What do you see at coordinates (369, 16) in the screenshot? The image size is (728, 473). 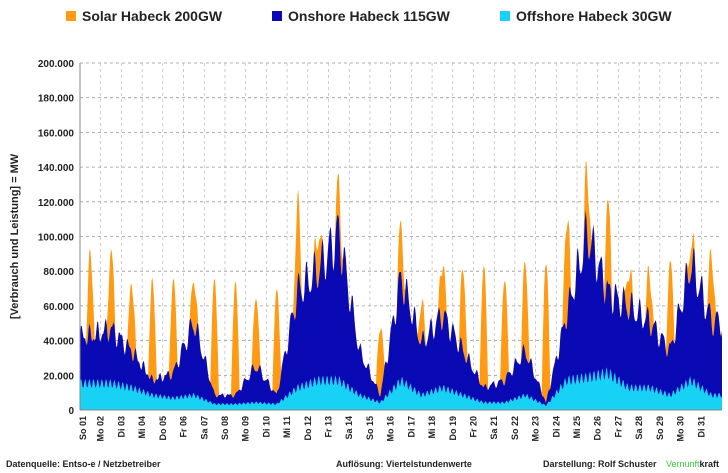 I see `legend-label: Onshore Habeck 115GW` at bounding box center [369, 16].